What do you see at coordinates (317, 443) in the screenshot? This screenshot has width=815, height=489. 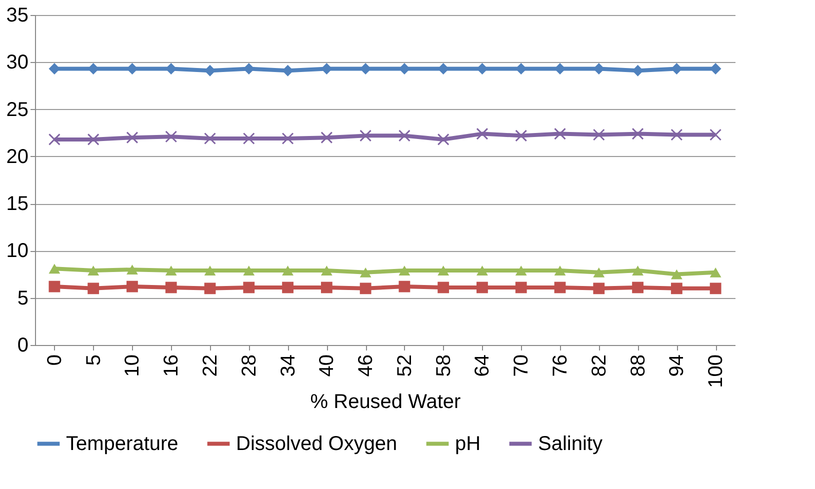 I see `legend-label: Dissolved Oxygen` at bounding box center [317, 443].